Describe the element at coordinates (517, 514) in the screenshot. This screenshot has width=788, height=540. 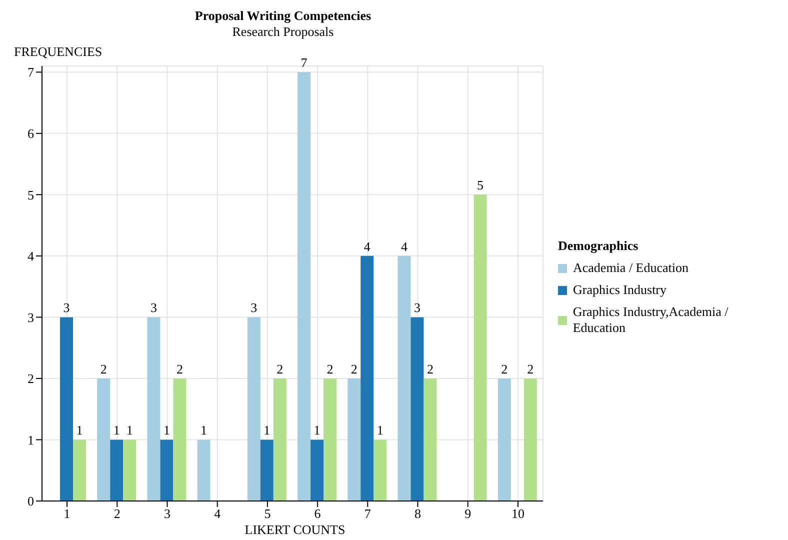
I see `x-tick-label: 10` at that location.